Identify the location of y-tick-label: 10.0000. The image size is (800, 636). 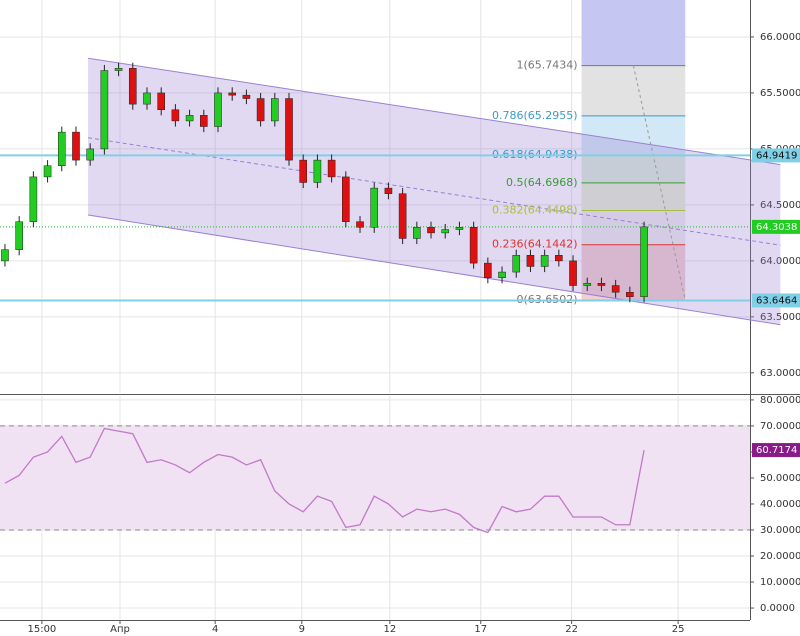
(780, 582).